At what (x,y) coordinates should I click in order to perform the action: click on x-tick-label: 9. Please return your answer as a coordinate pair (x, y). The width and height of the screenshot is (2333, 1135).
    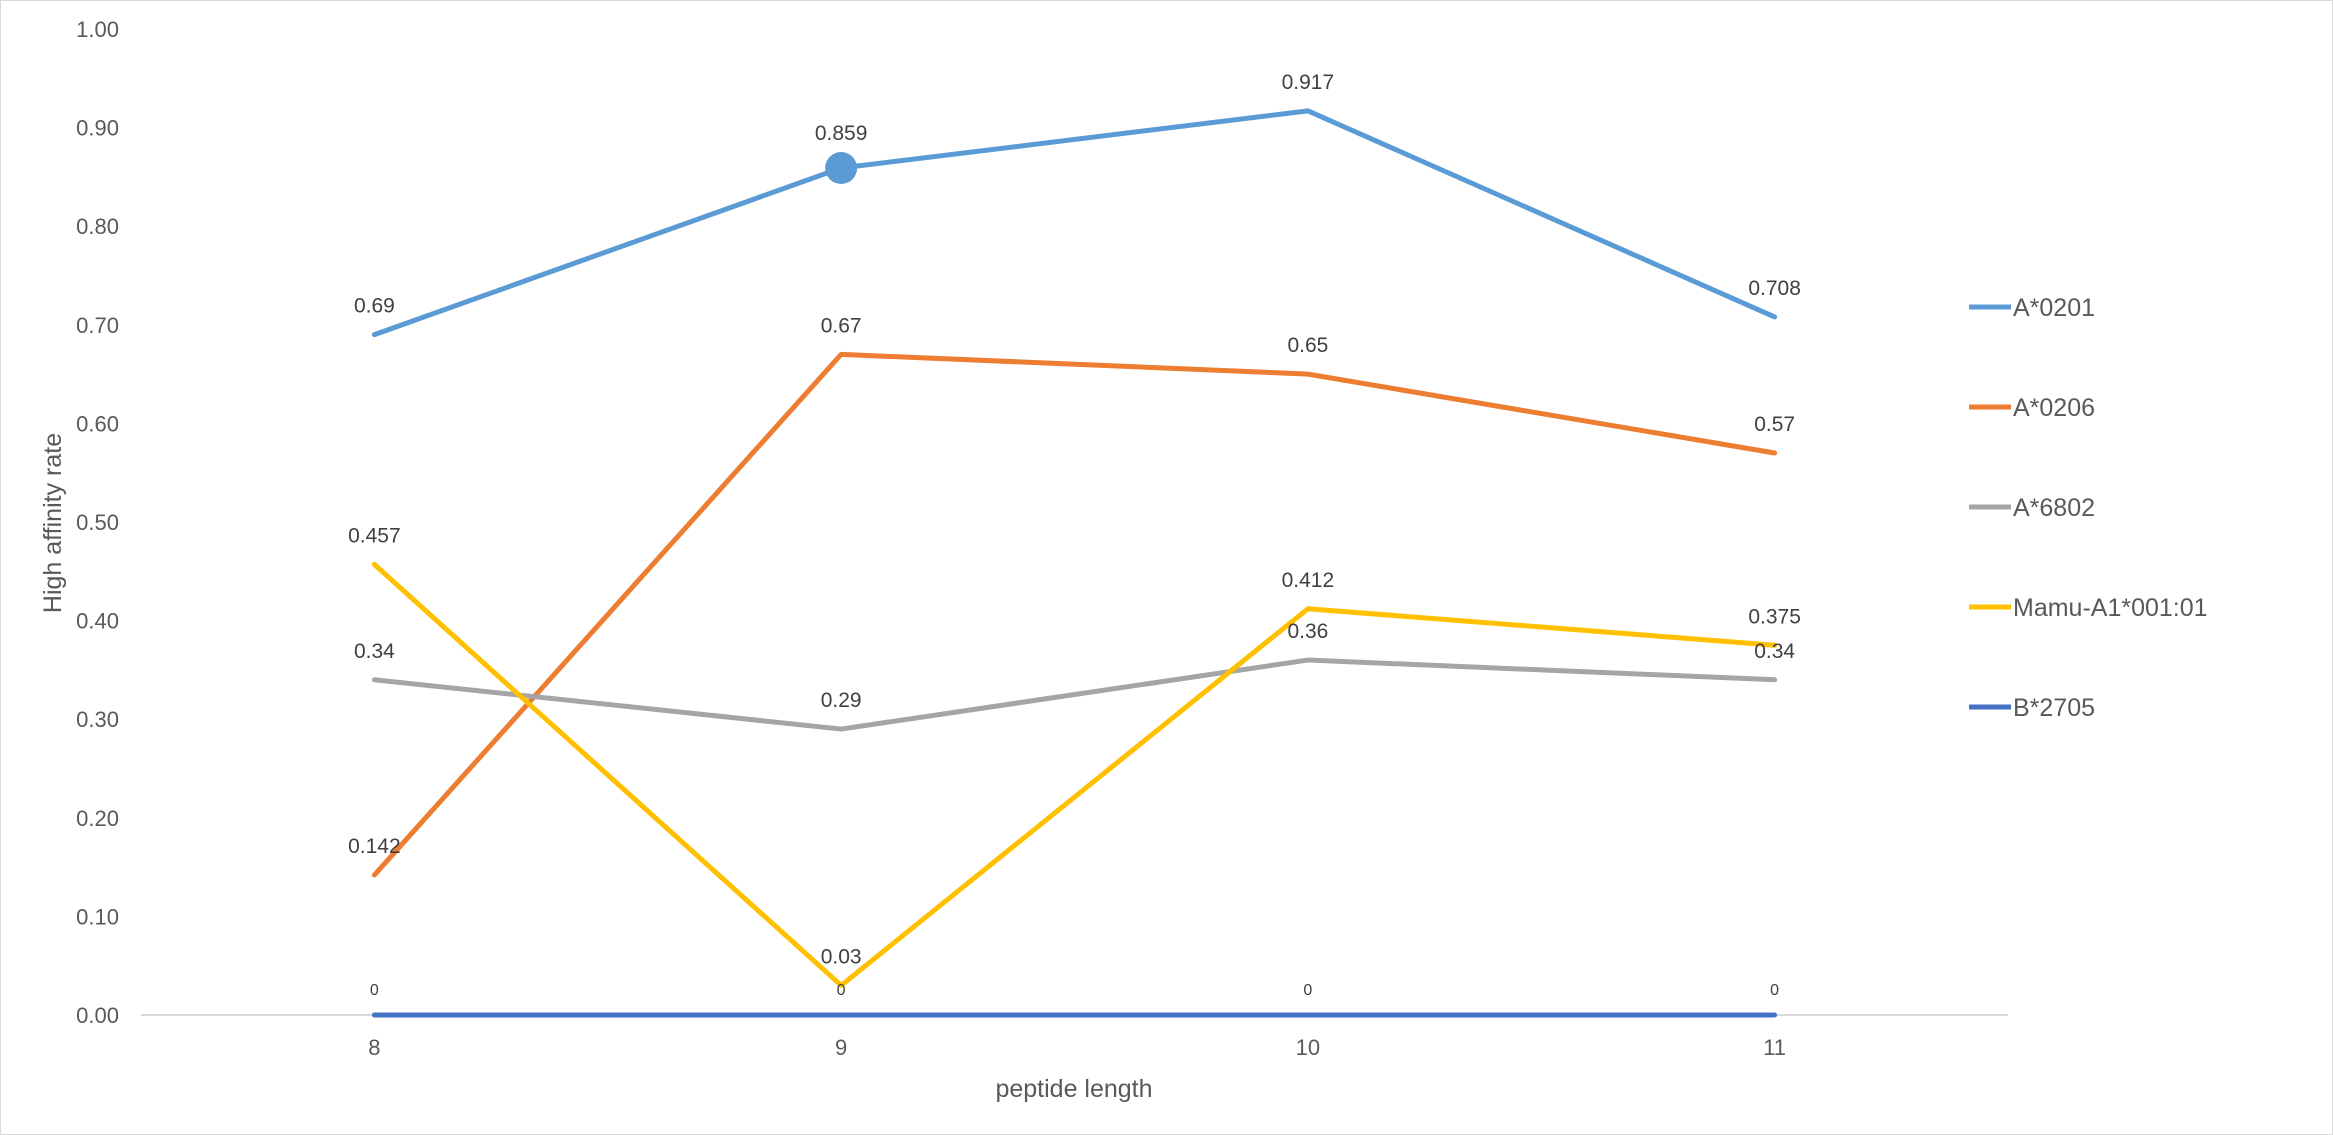
    Looking at the image, I should click on (841, 1047).